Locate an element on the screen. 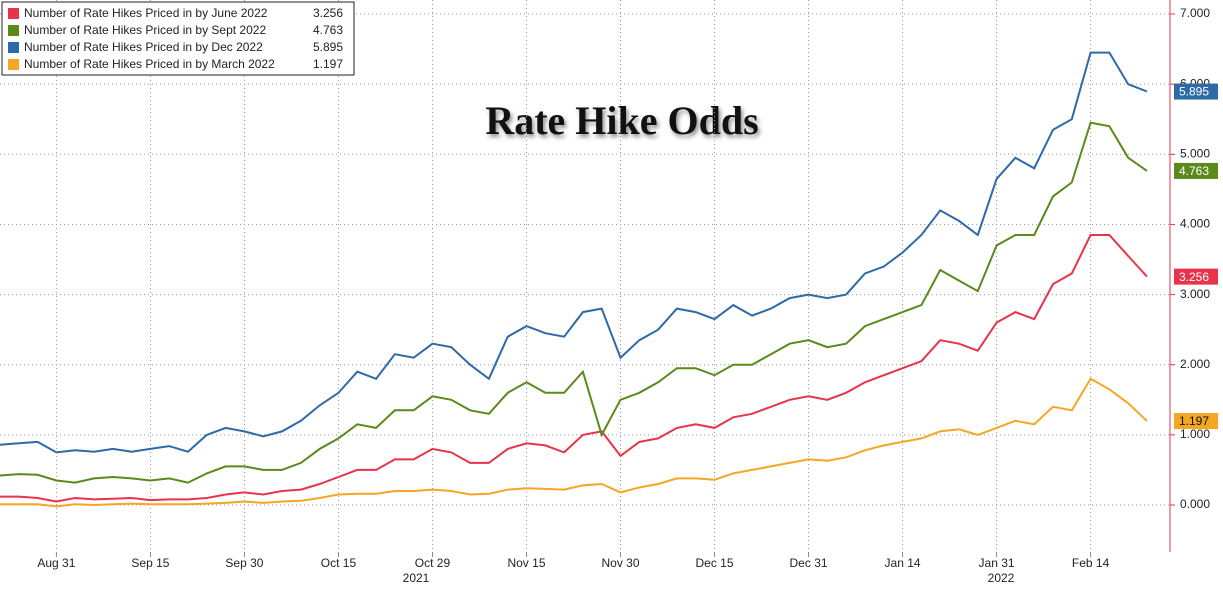  x-tick-label: Sep 30 is located at coordinates (244, 563).